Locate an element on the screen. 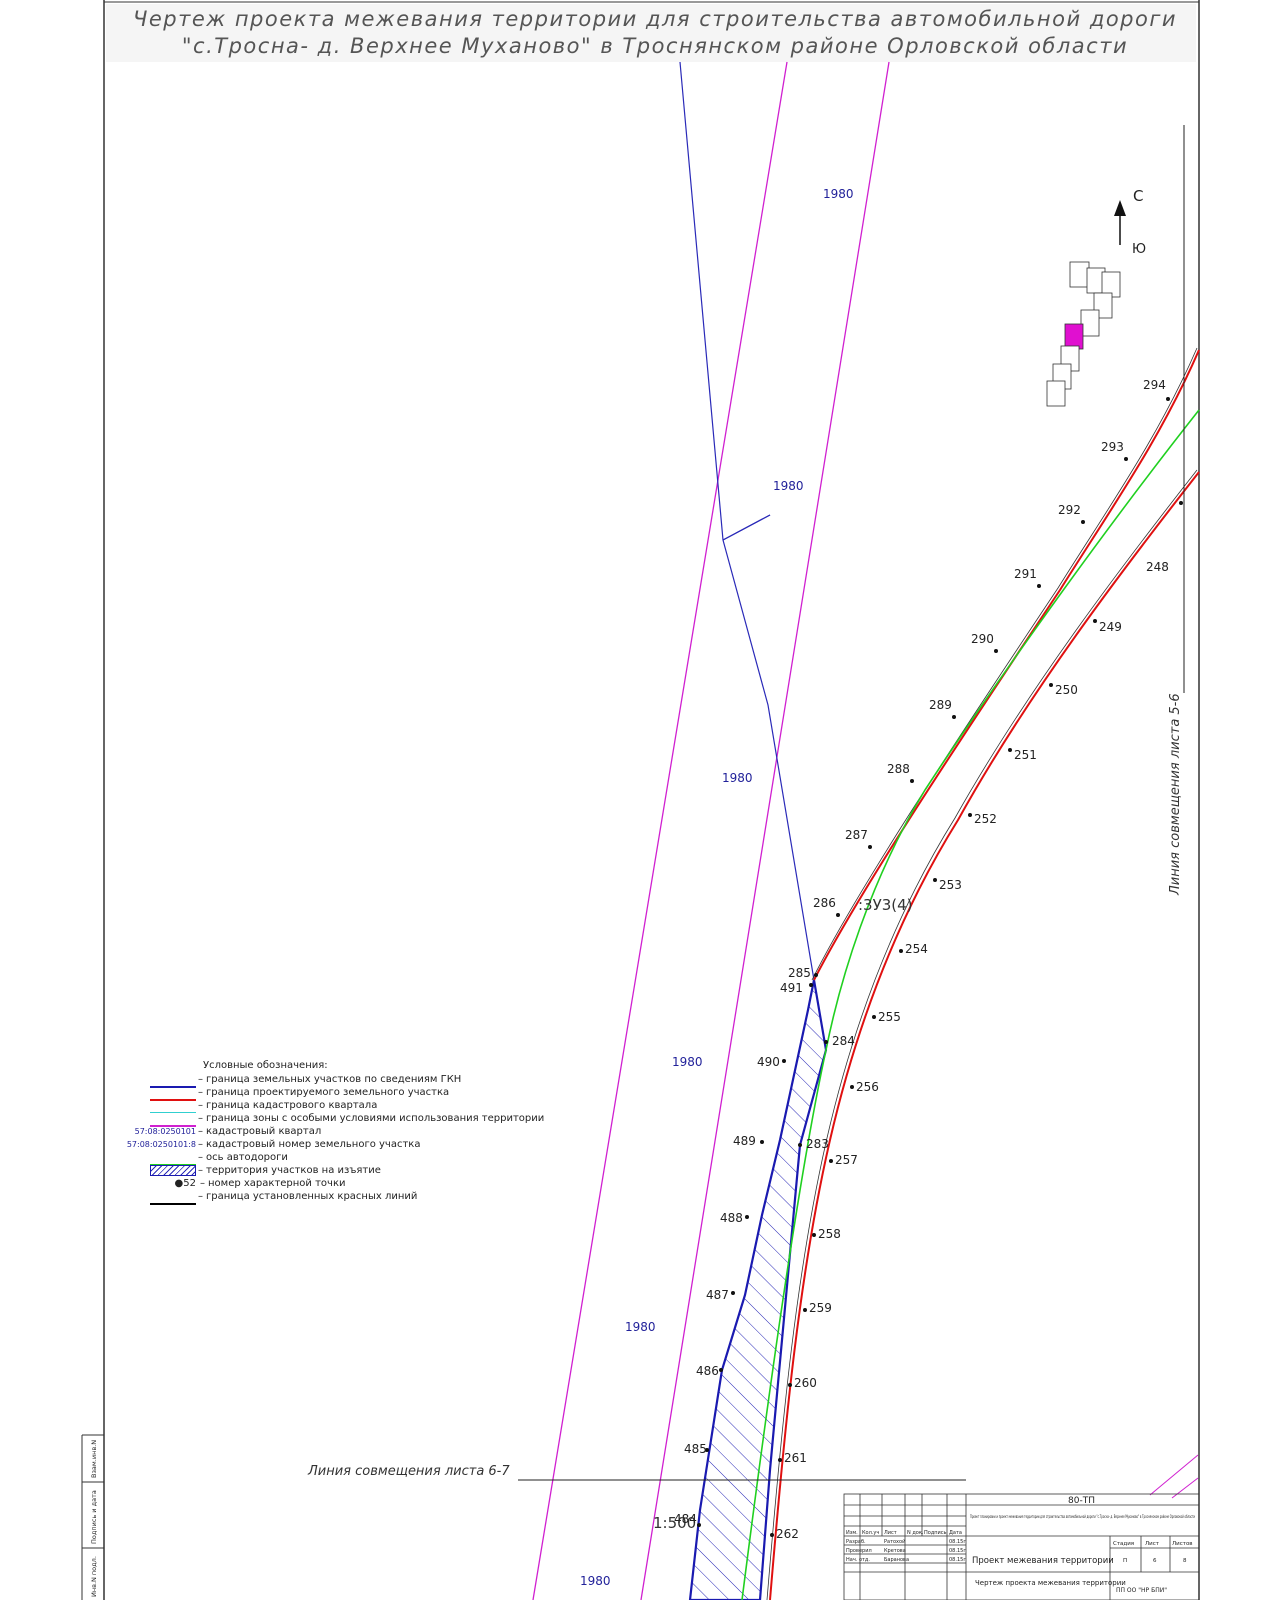  match-line-horizontal-label: Линия совмещения листа 6-7 is located at coordinates (408, 1471).